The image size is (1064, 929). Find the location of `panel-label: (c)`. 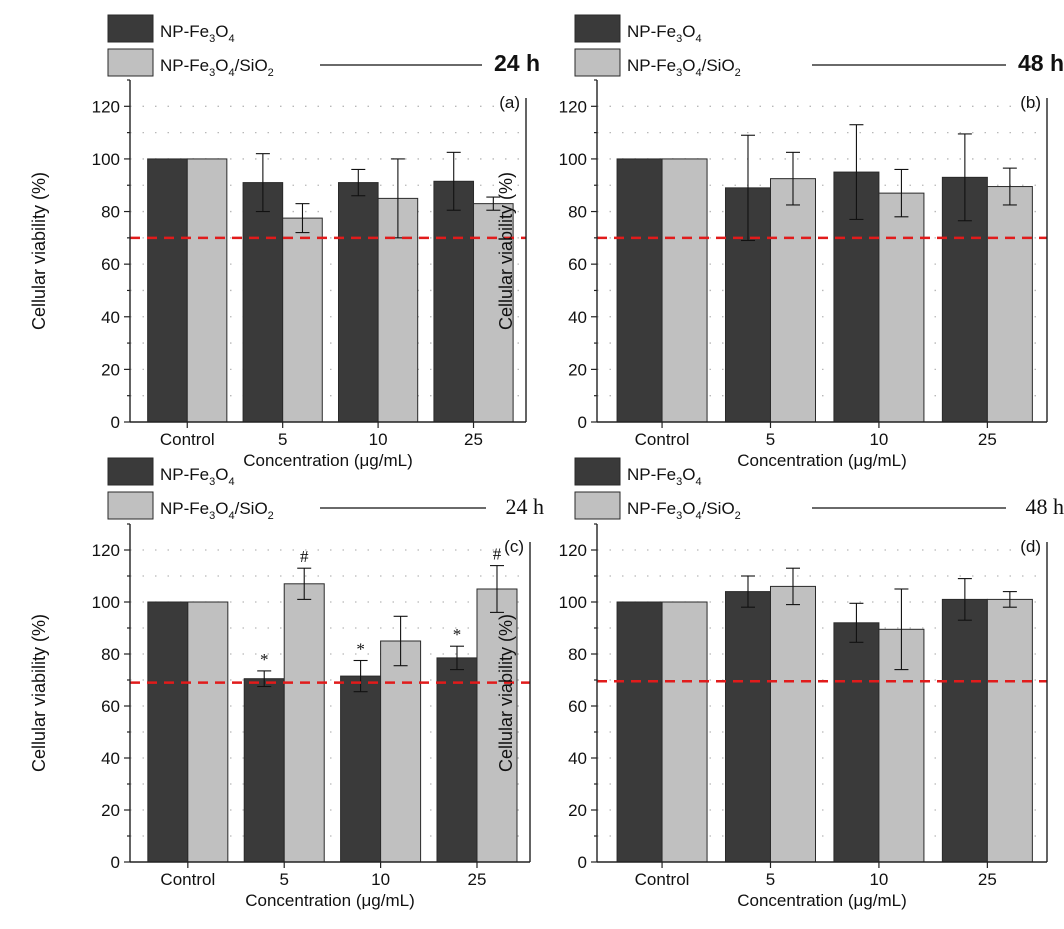

panel-label: (c) is located at coordinates (514, 546).